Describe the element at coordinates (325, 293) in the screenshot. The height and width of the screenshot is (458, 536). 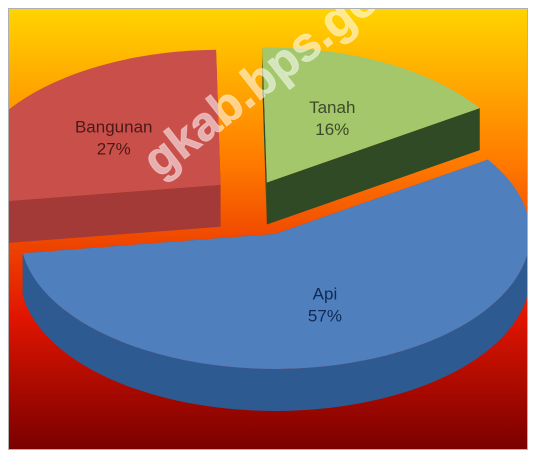
I see `slice-label-api: Api` at that location.